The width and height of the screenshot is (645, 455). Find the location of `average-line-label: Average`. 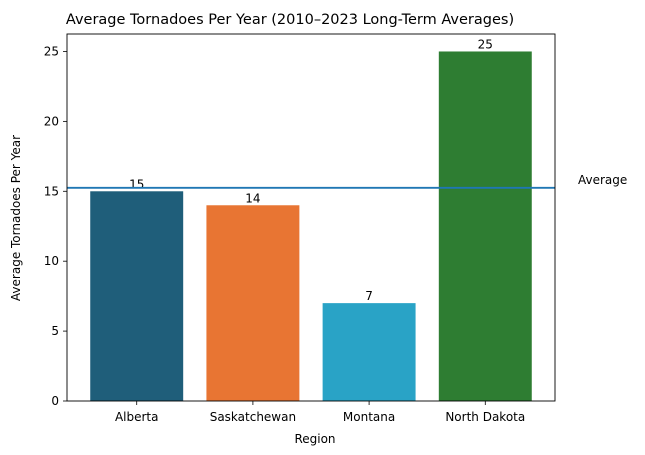

average-line-label: Average is located at coordinates (602, 180).